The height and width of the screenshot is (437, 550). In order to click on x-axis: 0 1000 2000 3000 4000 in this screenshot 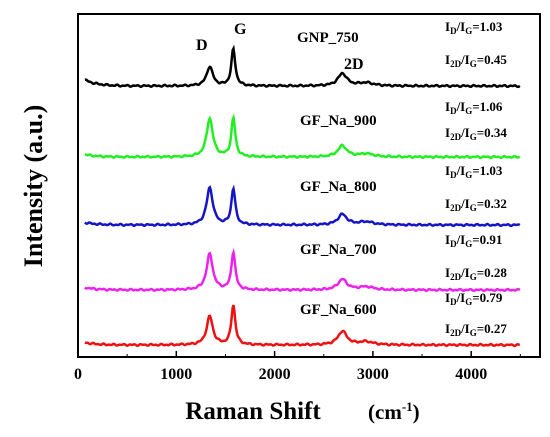, I will do `click(297, 367)`.